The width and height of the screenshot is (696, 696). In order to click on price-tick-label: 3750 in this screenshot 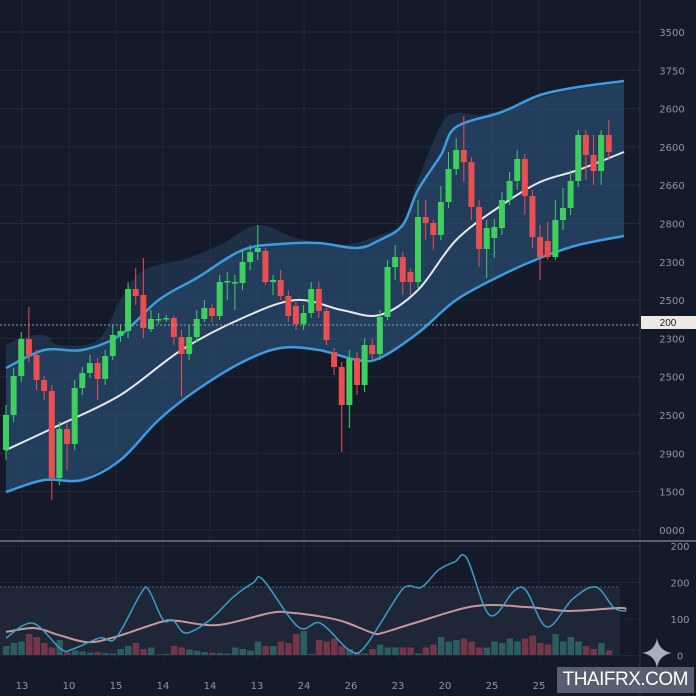, I will do `click(671, 71)`.